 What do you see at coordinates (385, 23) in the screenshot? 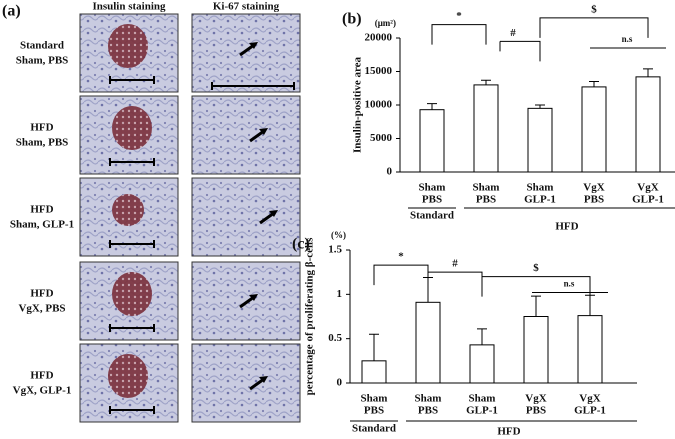
I see `unit-label: (μm²)` at bounding box center [385, 23].